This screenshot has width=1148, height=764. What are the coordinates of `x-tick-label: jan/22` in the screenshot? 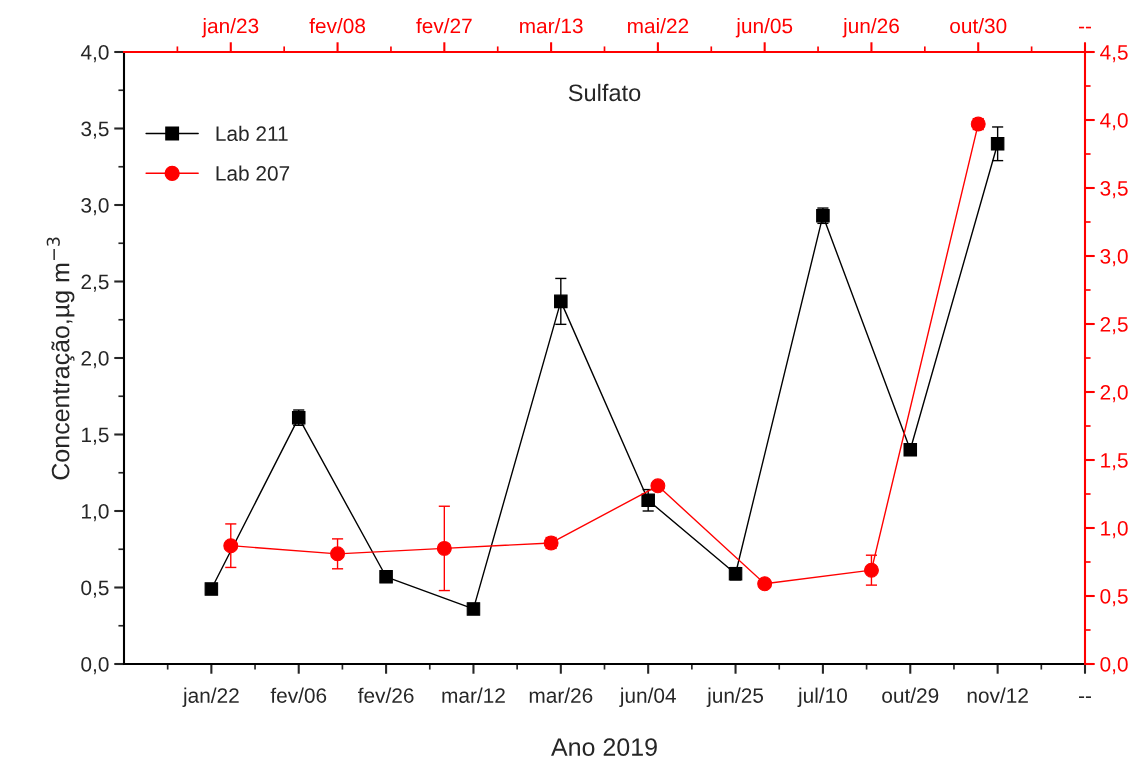 It's located at (210, 697).